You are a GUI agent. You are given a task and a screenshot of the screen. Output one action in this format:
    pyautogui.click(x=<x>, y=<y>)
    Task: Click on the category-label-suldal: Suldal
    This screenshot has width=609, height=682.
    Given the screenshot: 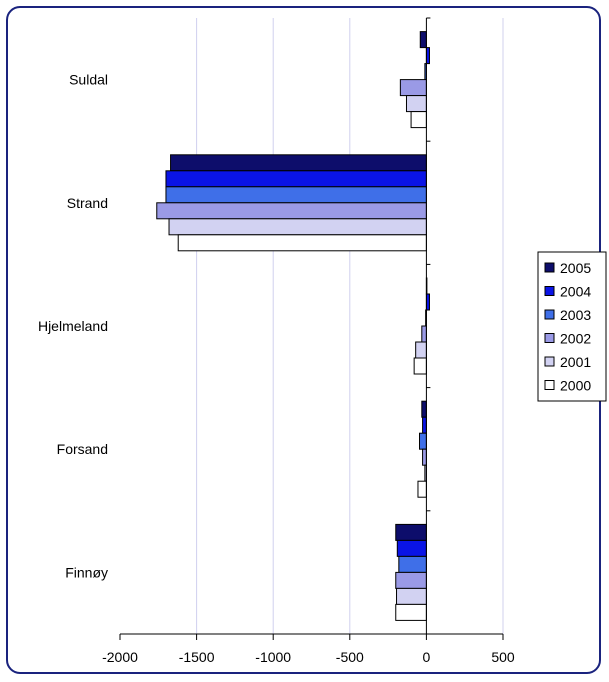 What is the action you would take?
    pyautogui.click(x=88, y=80)
    